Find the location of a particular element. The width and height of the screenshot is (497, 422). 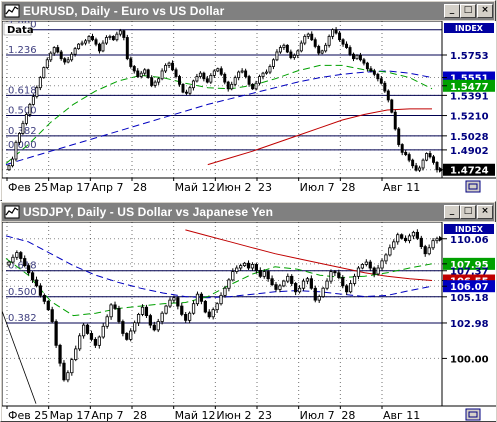

time-tick-label: 28 is located at coordinates (348, 187).